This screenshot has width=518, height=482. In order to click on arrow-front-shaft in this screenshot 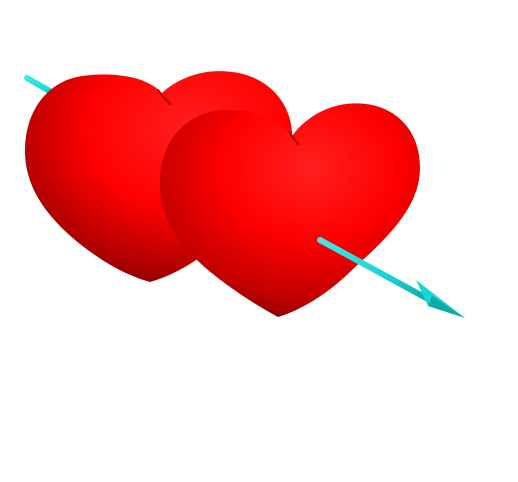, I will do `click(375, 270)`.